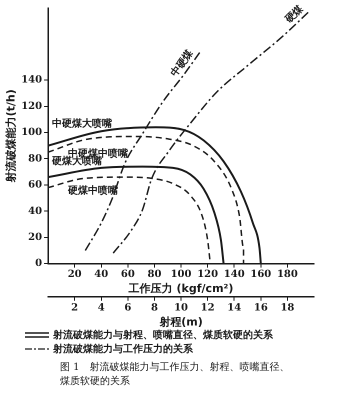  What do you see at coordinates (101, 274) in the screenshot?
I see `x-tick-label: 40` at bounding box center [101, 274].